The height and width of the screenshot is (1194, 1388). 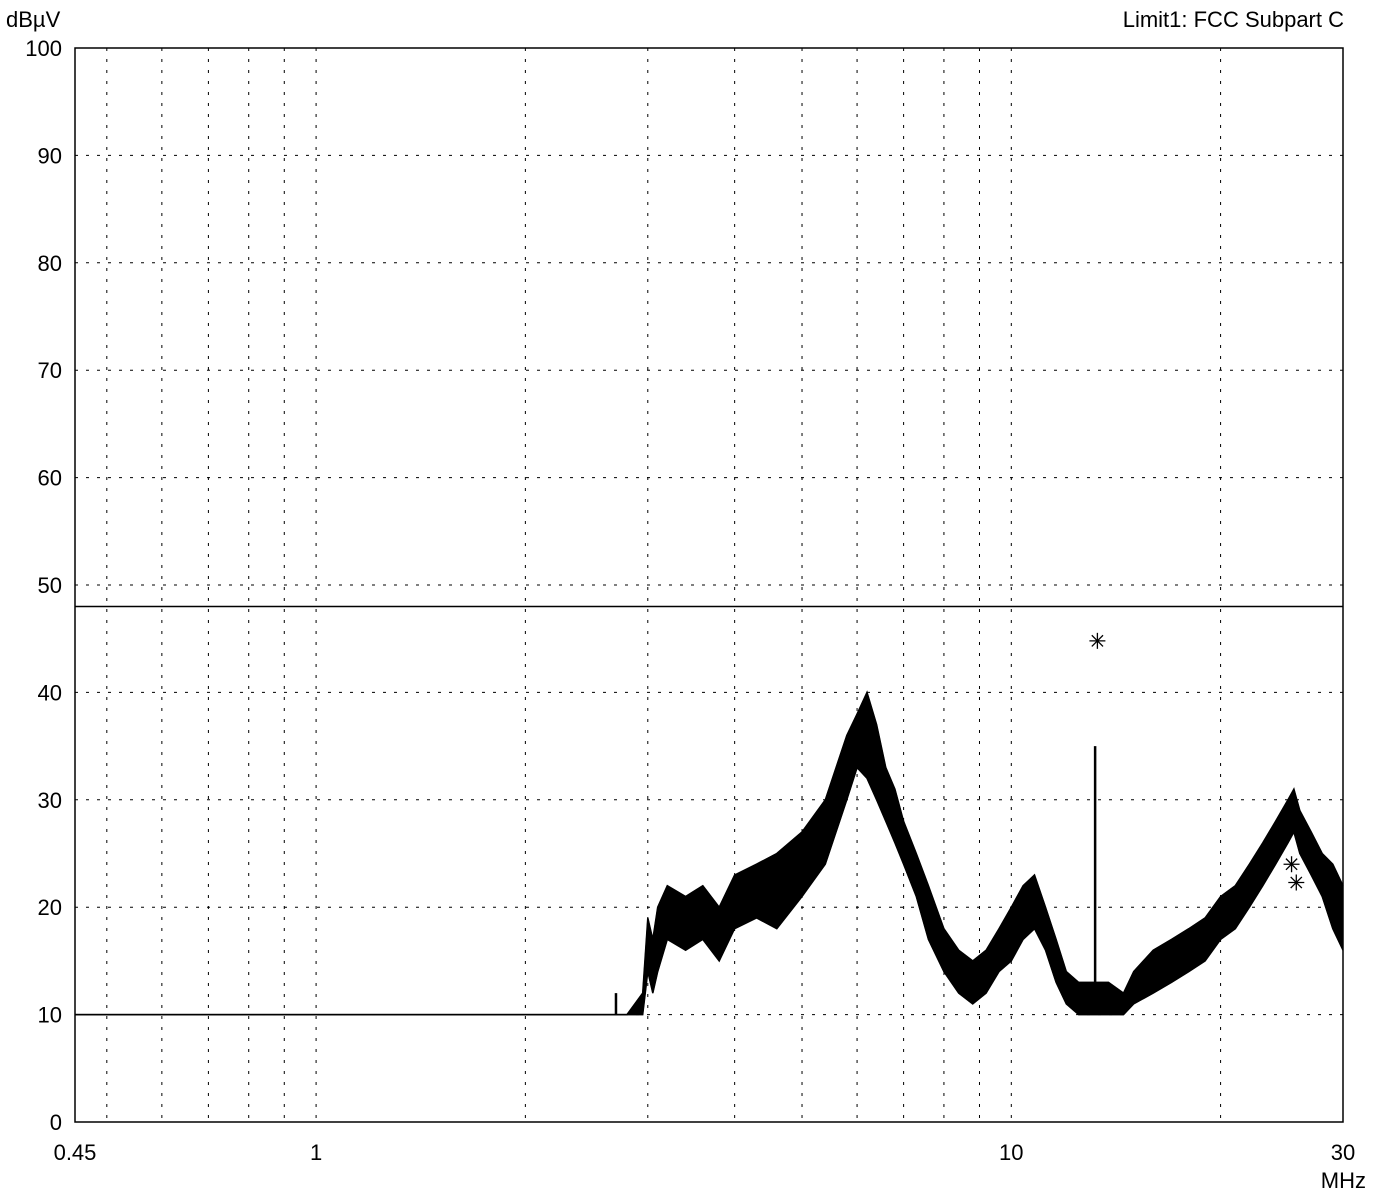 What do you see at coordinates (50, 370) in the screenshot?
I see `y-tick-label: 70` at bounding box center [50, 370].